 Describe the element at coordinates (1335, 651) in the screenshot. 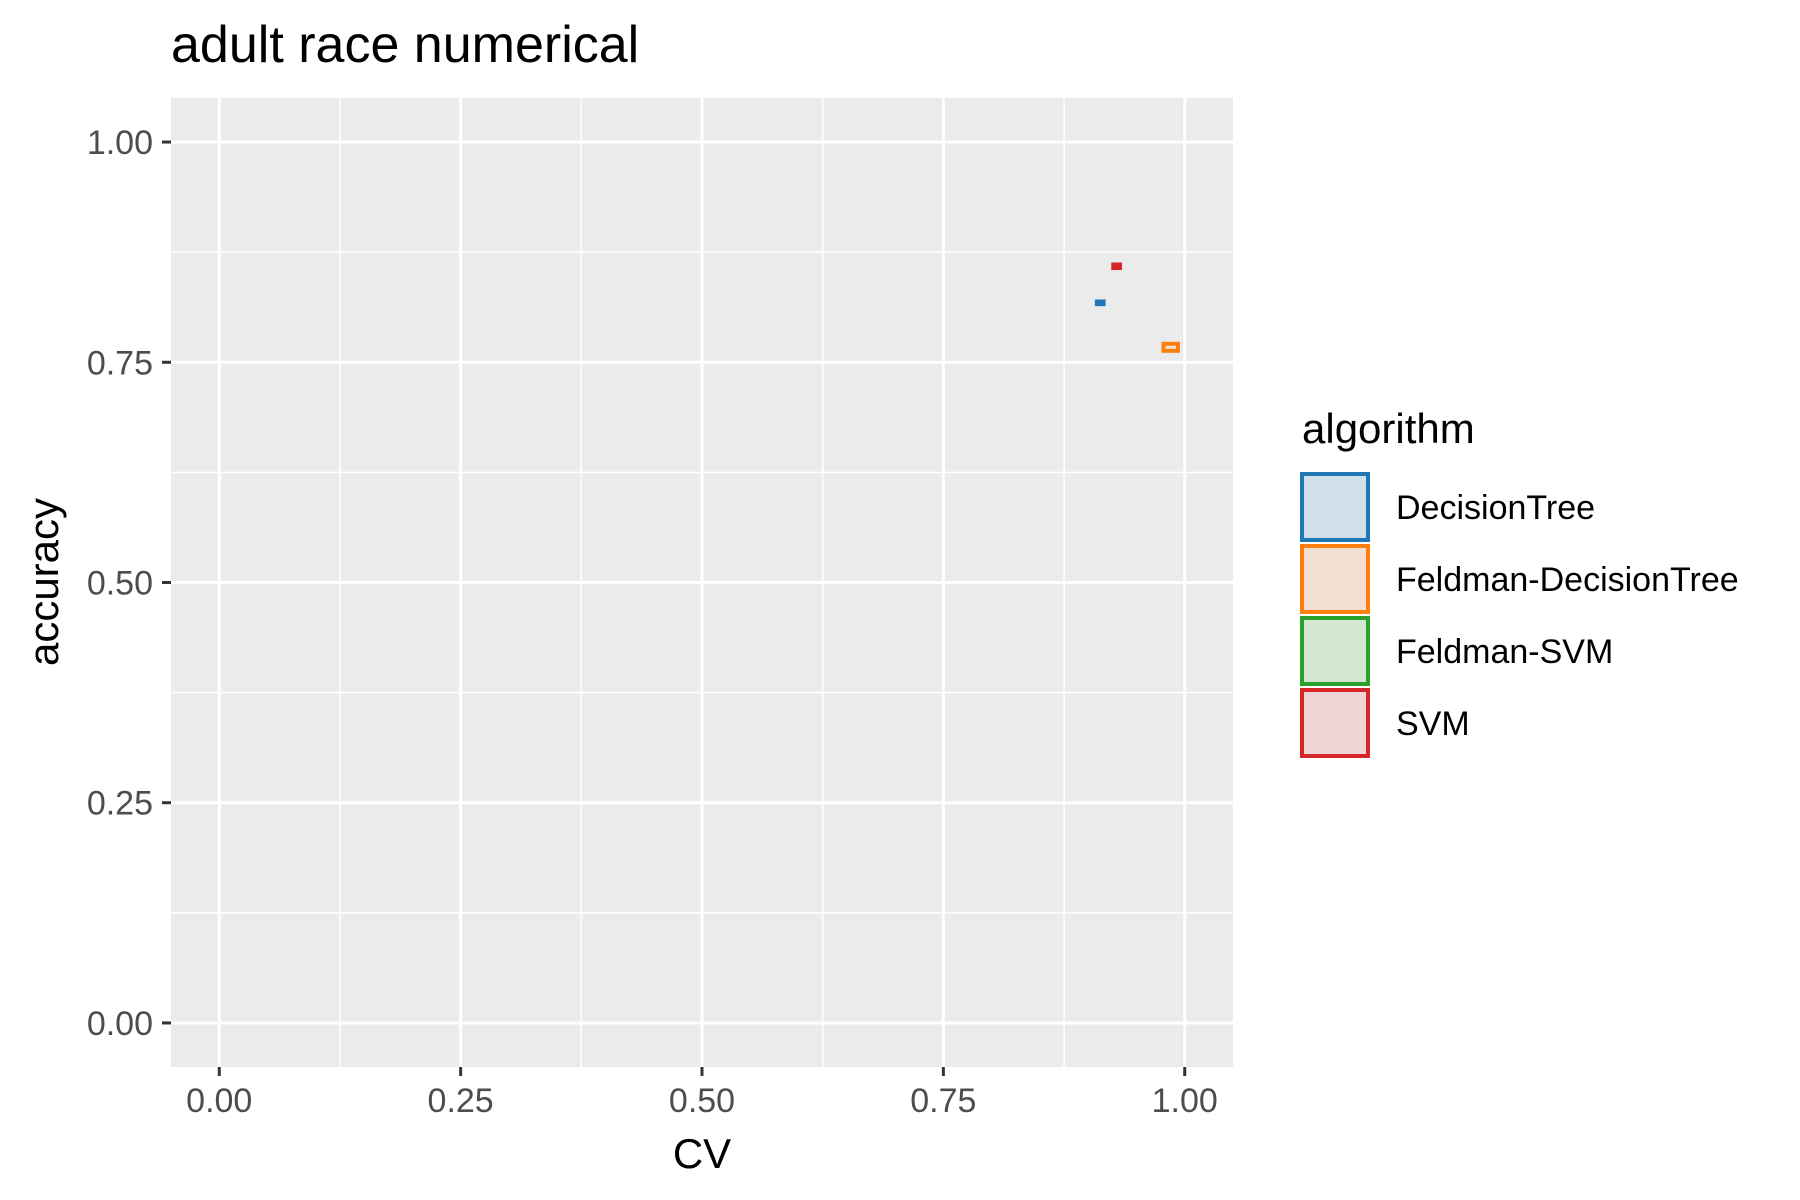

I see `legend-key-feldman-svm` at that location.